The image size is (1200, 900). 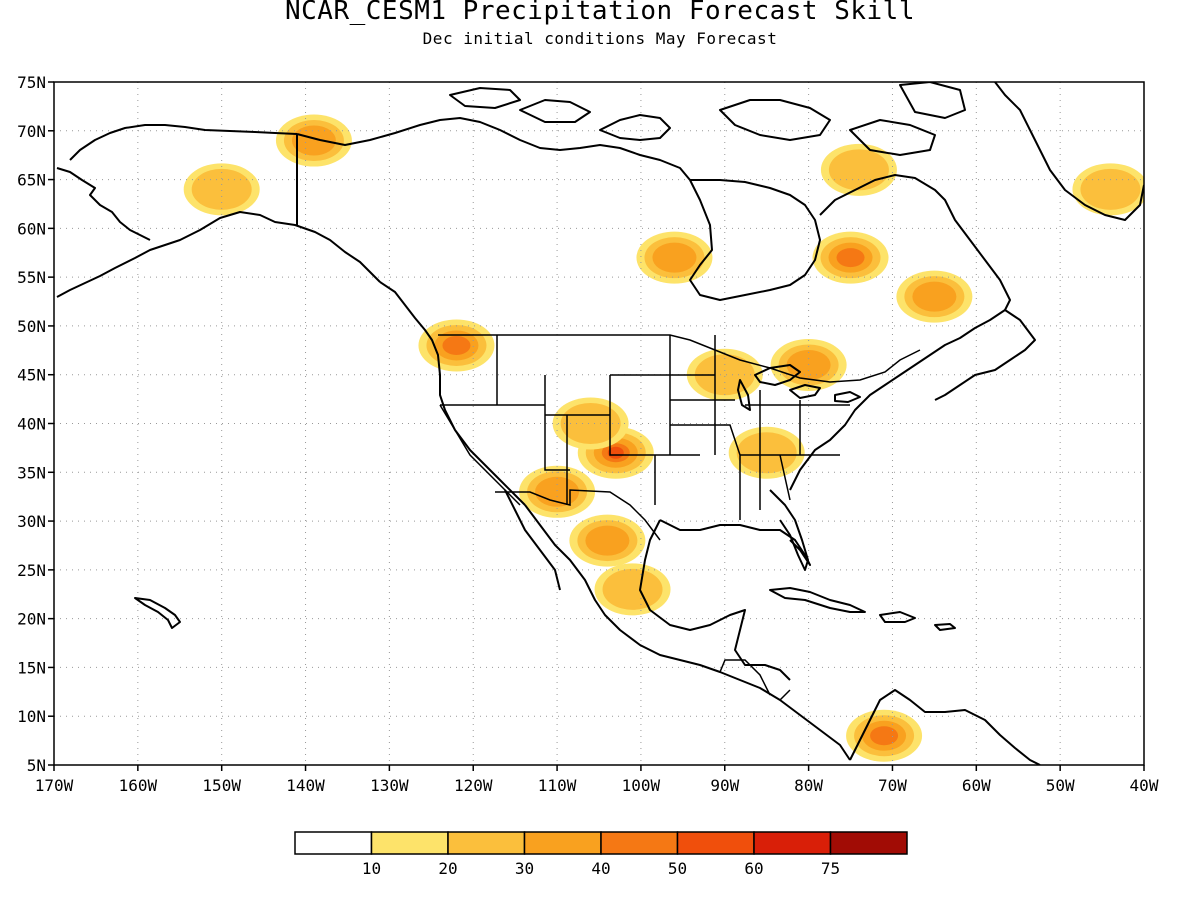 I want to click on lat-tick-label: 5N, so click(x=36, y=765).